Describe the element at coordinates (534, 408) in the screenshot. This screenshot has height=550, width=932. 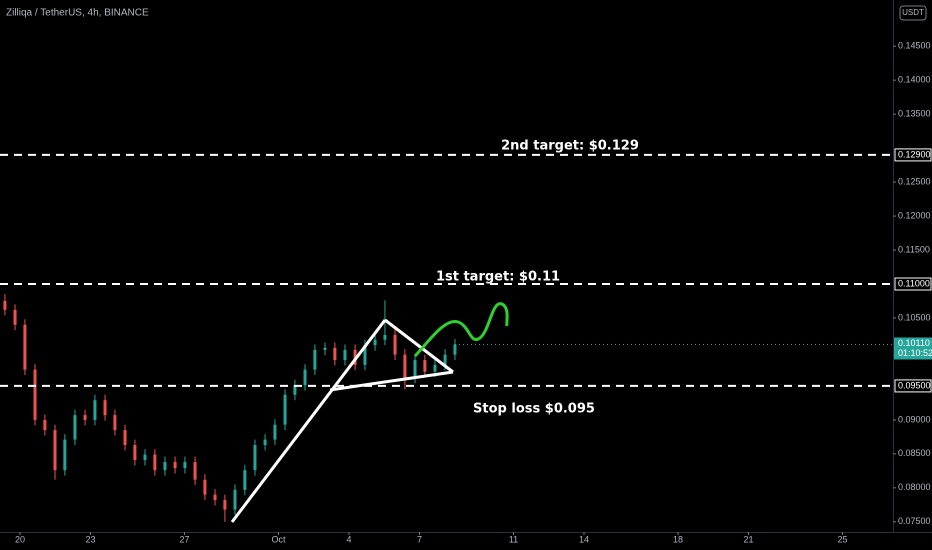
I see `level-annotation: Stop loss $0.095` at that location.